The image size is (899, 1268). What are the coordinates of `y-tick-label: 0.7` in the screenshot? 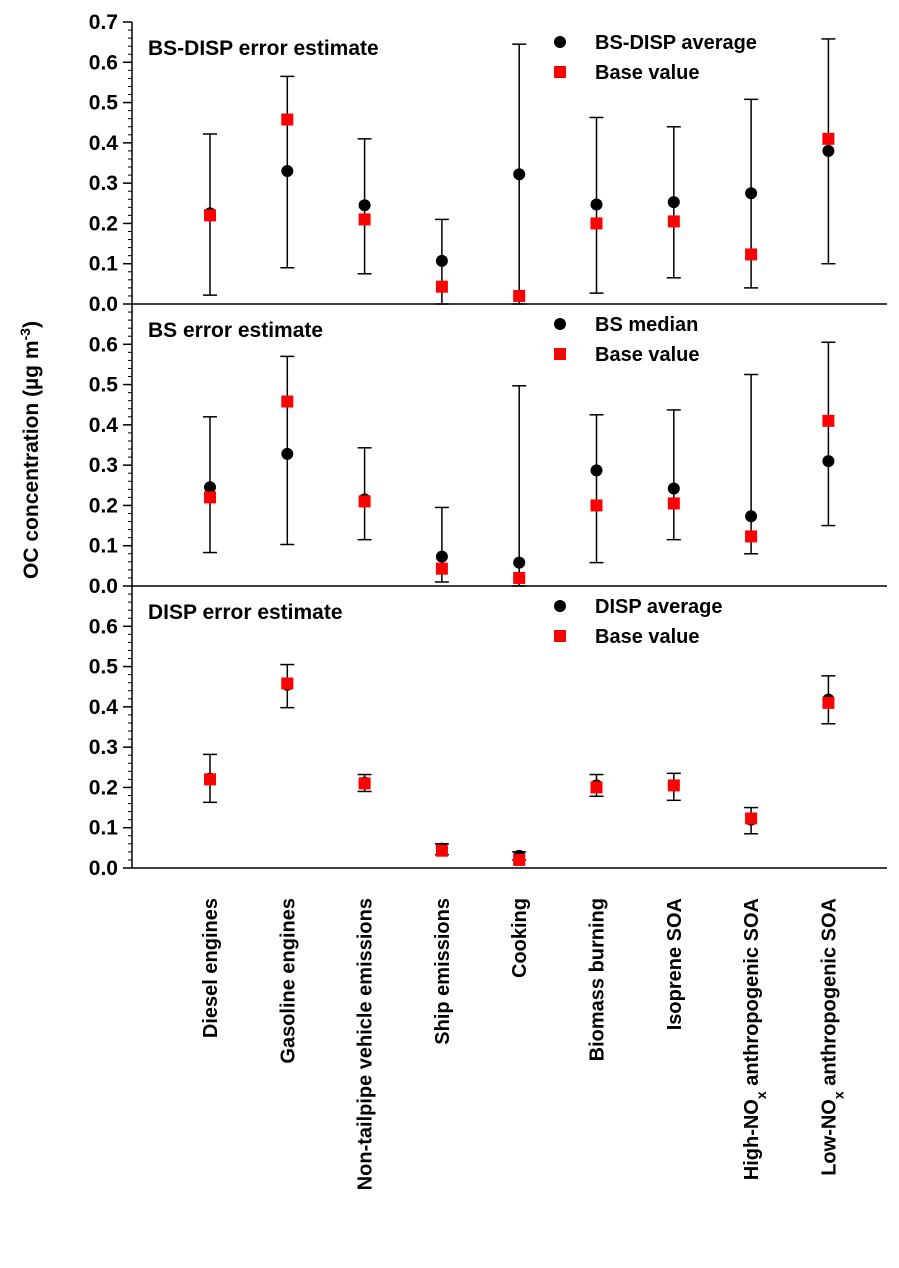 It's located at (103, 22).